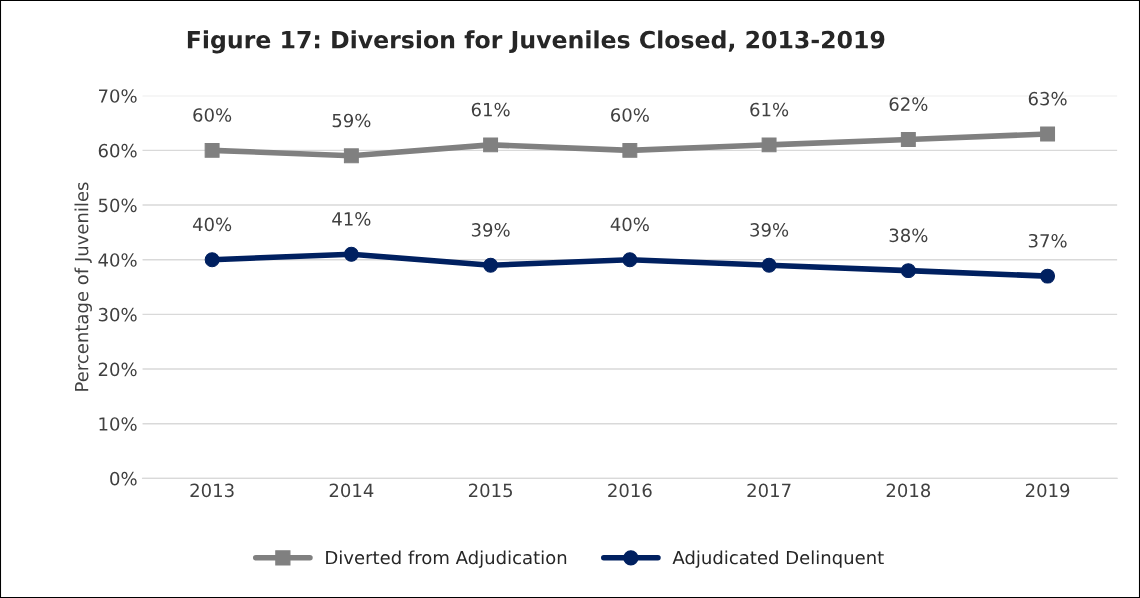 This screenshot has width=1140, height=598. I want to click on x-tick-label: 2019, so click(1047, 490).